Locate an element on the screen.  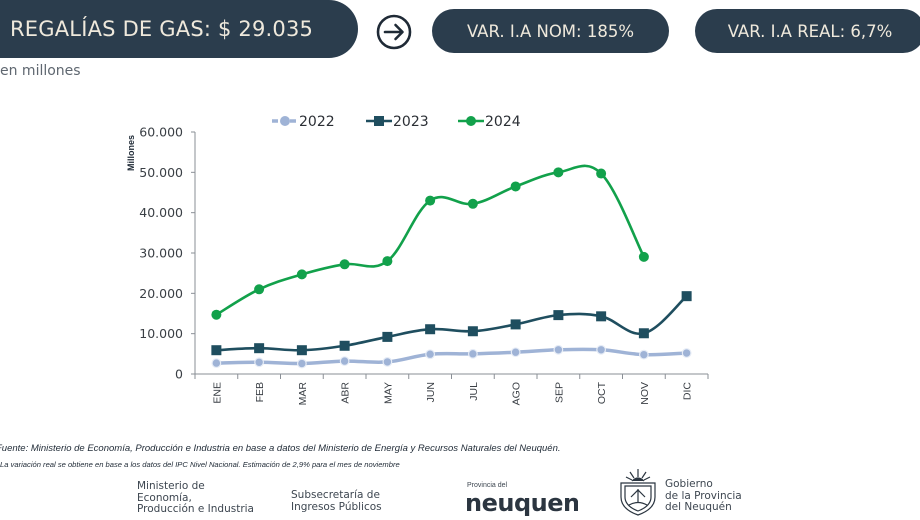
series-2023 is located at coordinates (451, 323).